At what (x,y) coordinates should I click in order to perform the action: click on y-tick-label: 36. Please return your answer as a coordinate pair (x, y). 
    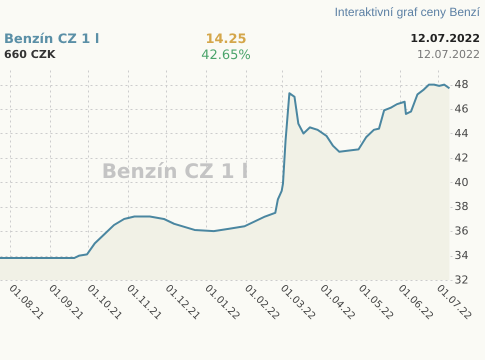
    Looking at the image, I should click on (461, 231).